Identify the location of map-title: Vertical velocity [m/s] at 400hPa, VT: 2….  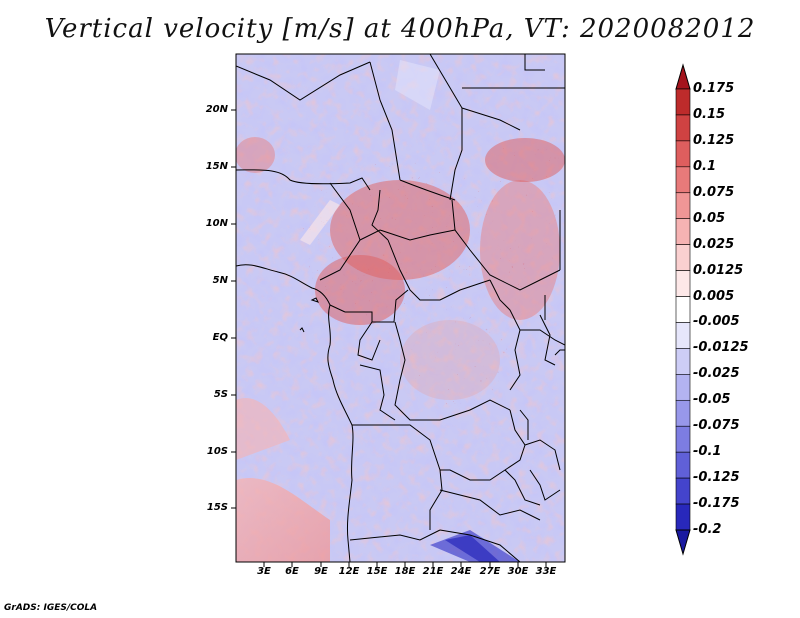
(400, 29).